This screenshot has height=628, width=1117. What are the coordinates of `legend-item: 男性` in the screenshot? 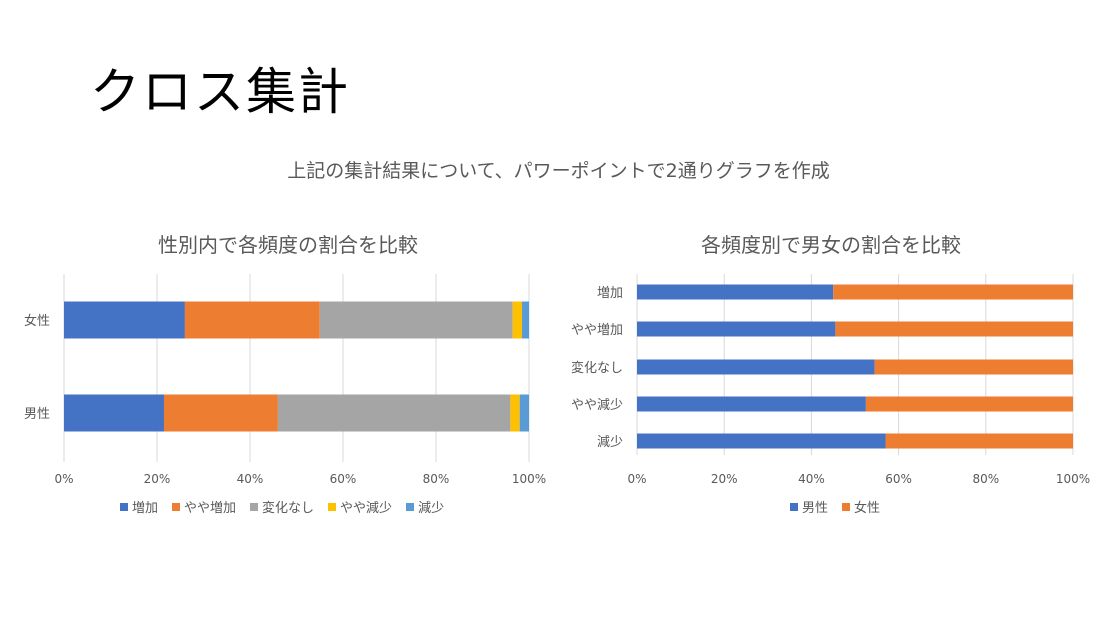 It's located at (809, 506).